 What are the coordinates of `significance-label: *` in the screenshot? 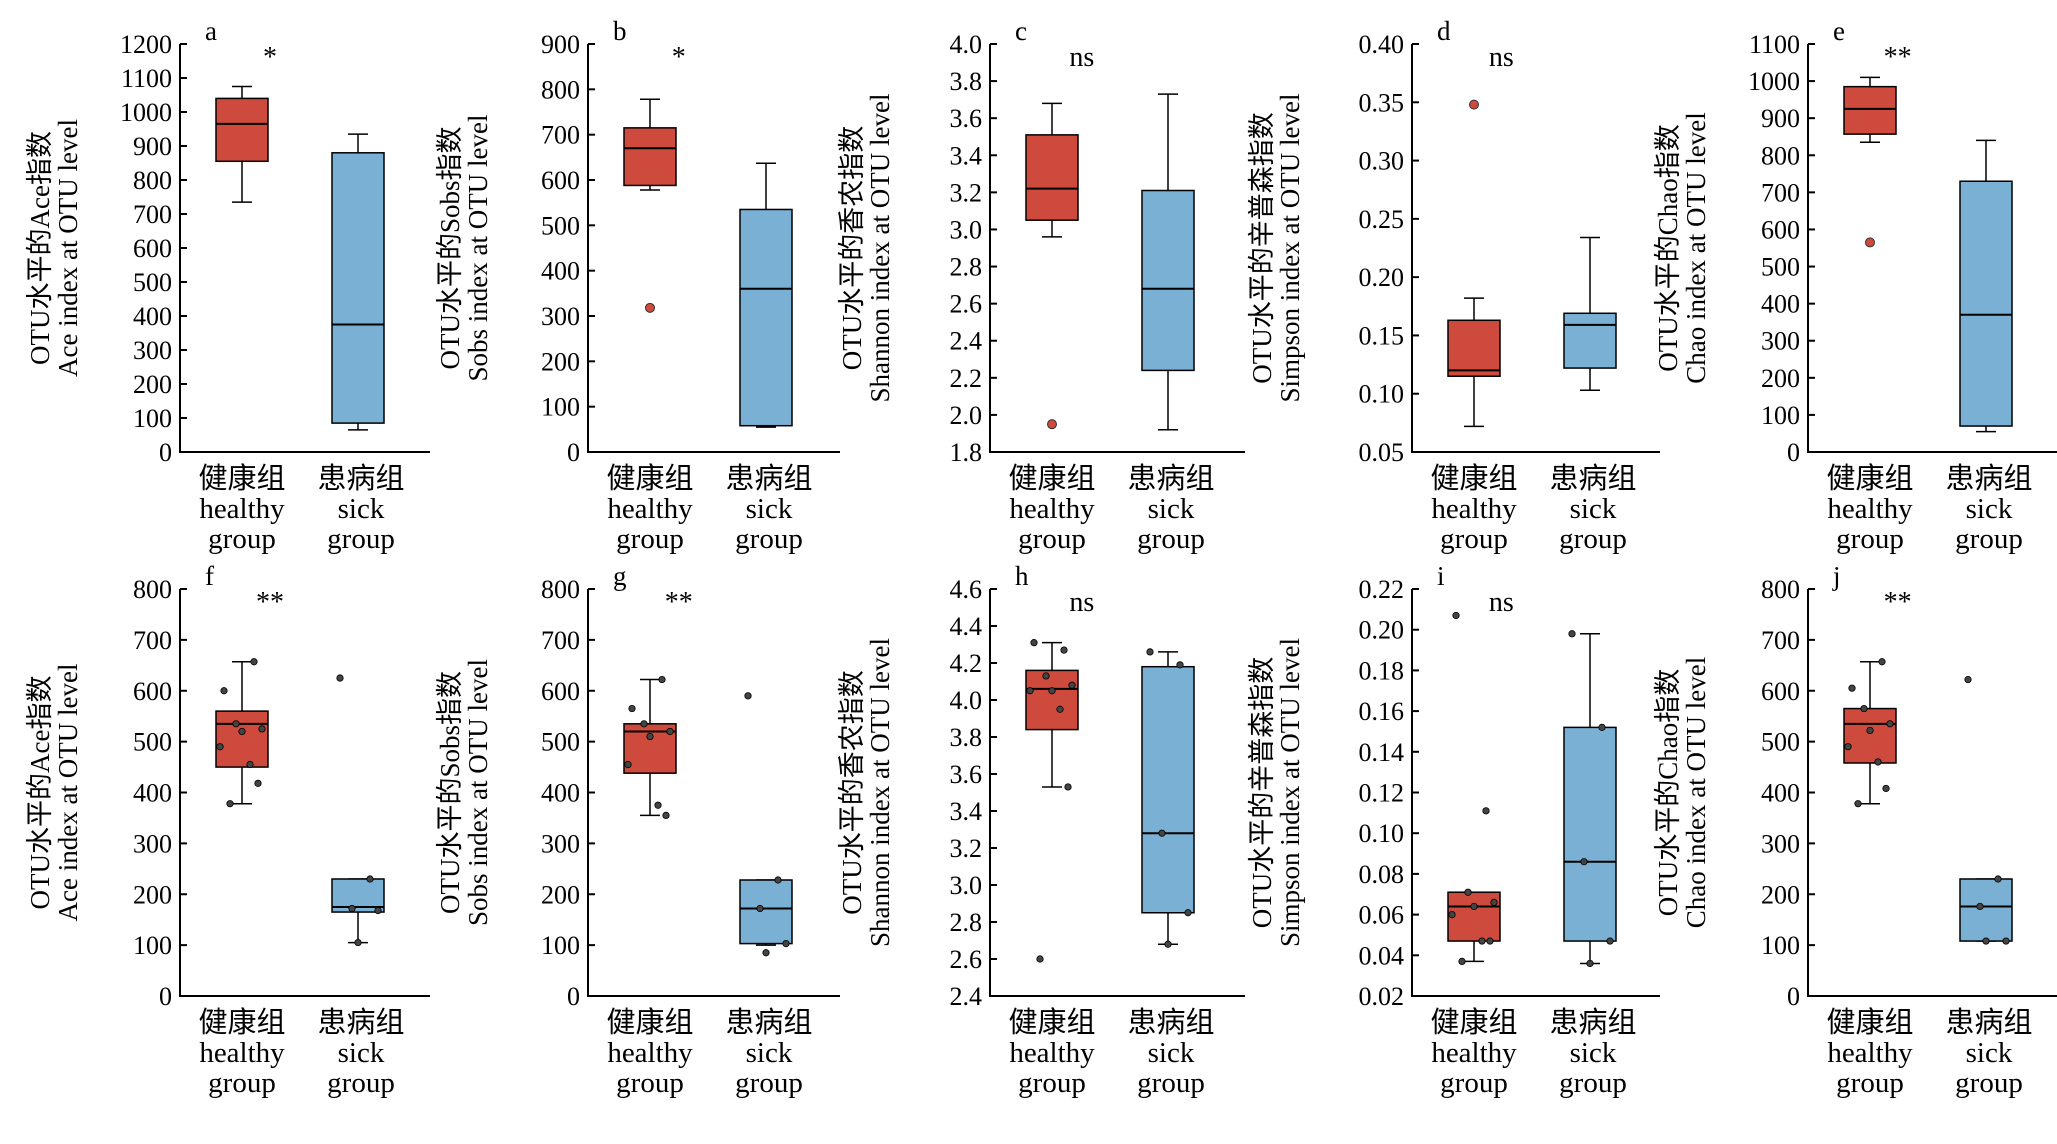 It's located at (270, 57).